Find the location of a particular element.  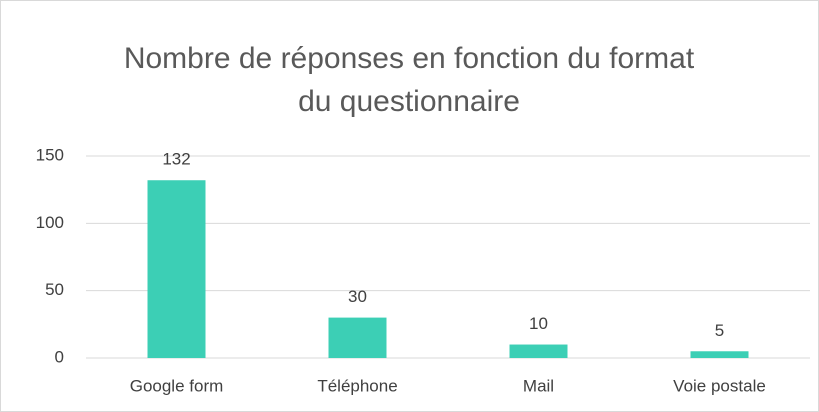

data-label: 30 is located at coordinates (357, 296).